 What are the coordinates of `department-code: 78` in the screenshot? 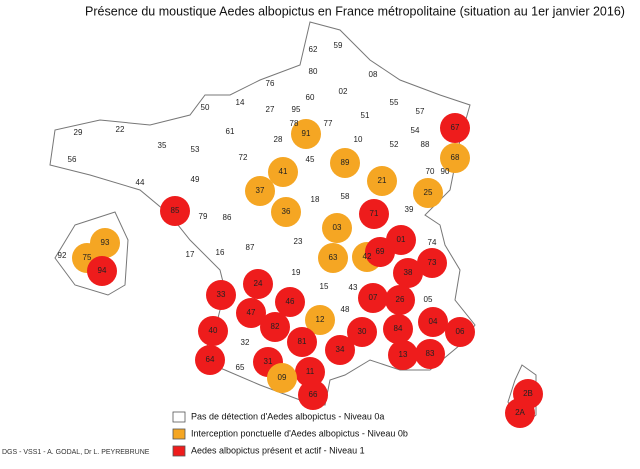 It's located at (294, 123).